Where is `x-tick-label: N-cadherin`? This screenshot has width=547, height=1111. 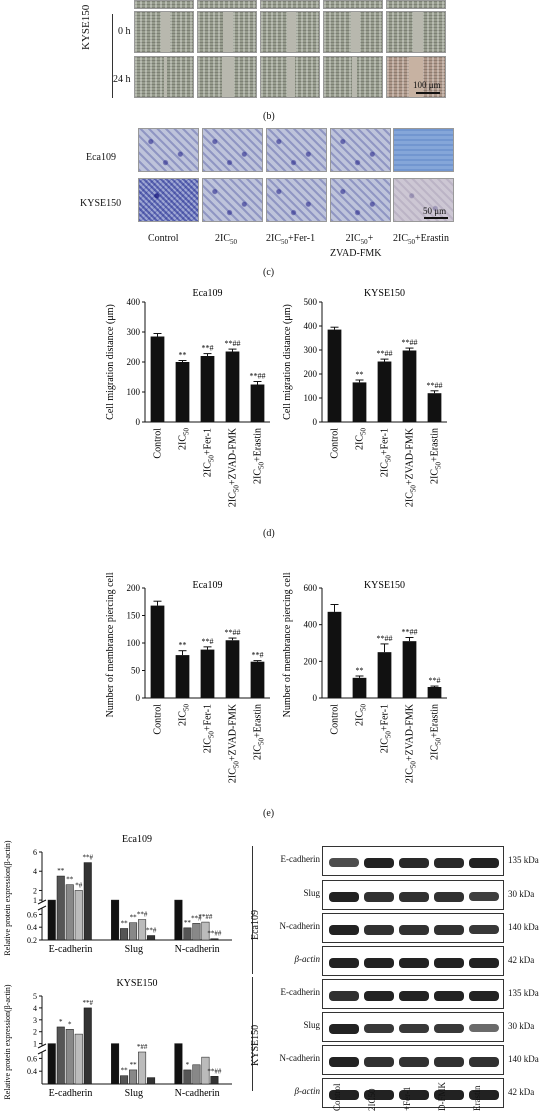
x-tick-label: N-cadherin is located at coordinates (197, 1093).